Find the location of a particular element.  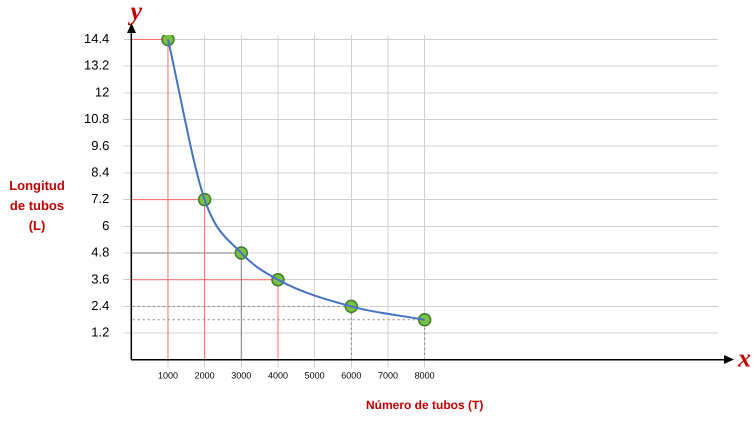

x-tick-label: 3000 is located at coordinates (241, 375).